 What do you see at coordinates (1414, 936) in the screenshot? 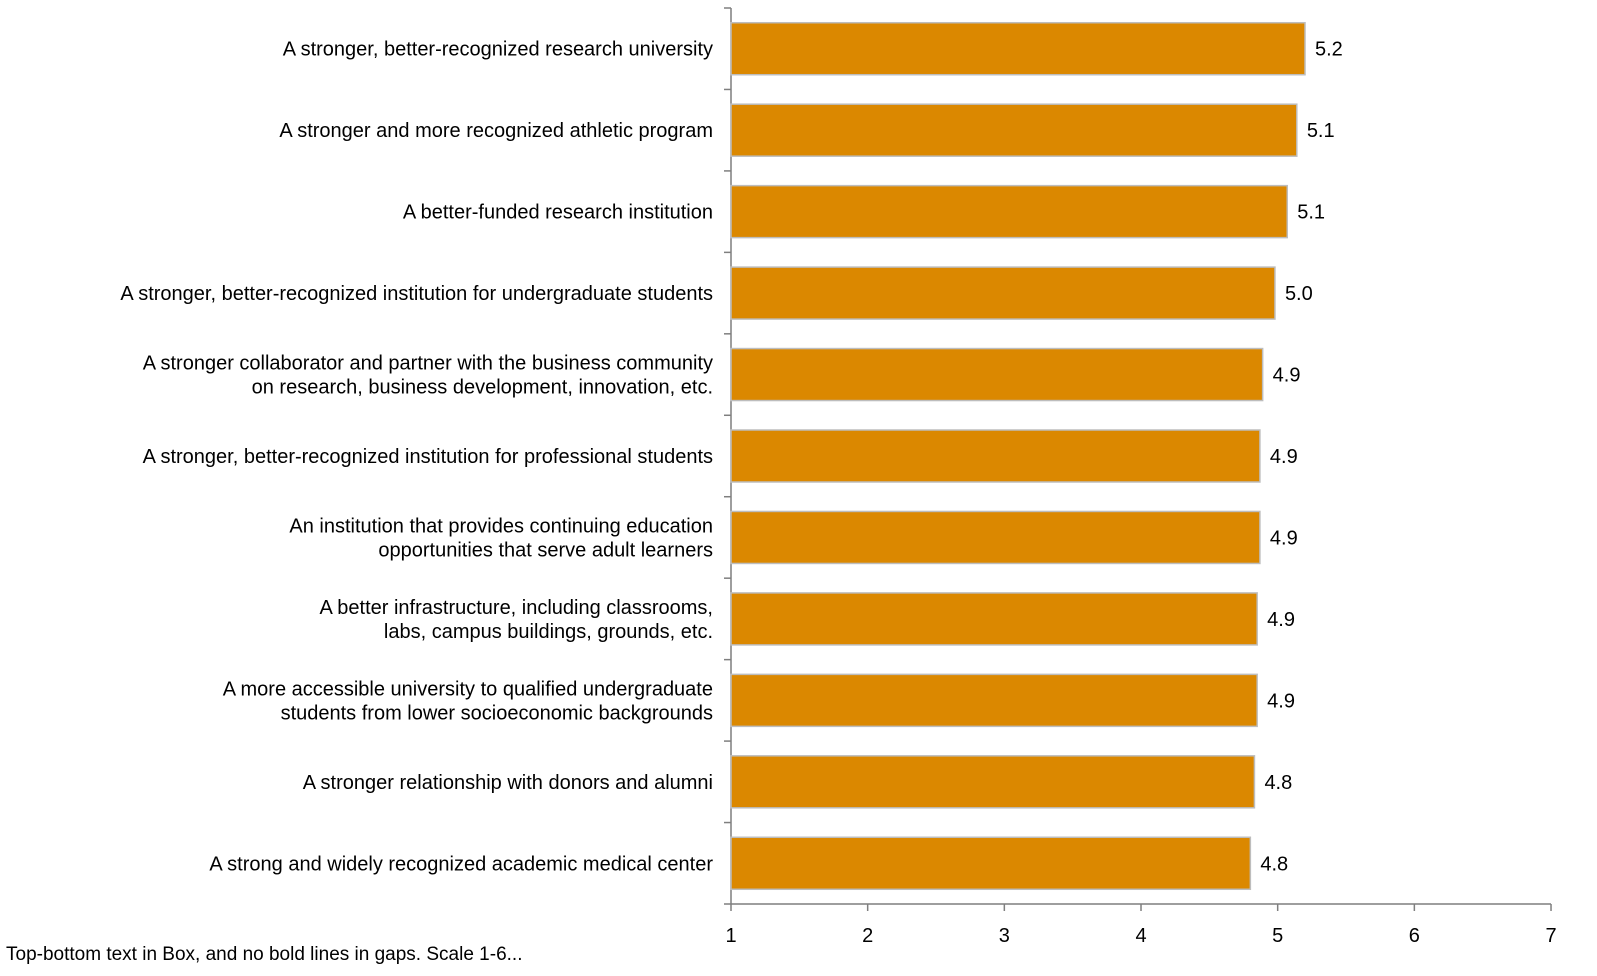
I see `x-tick-label: 6` at bounding box center [1414, 936].